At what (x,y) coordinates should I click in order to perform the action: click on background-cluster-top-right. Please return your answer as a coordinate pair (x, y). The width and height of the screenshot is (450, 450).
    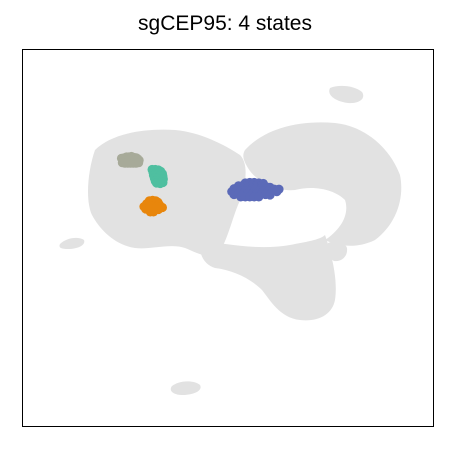
    Looking at the image, I should click on (346, 94).